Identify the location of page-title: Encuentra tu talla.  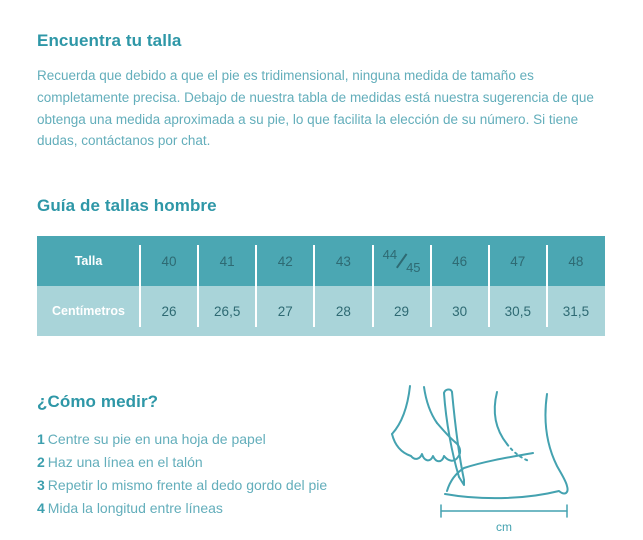
(109, 40).